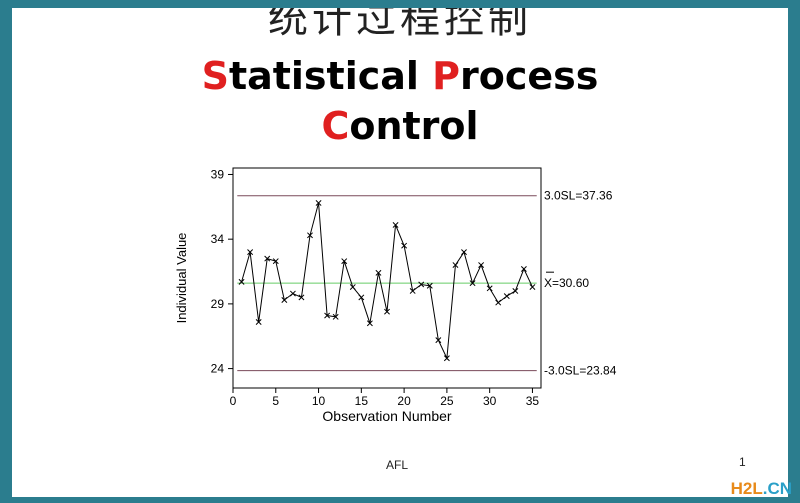 Image resolution: width=800 pixels, height=503 pixels. I want to click on x-tick-label: 35, so click(533, 401).